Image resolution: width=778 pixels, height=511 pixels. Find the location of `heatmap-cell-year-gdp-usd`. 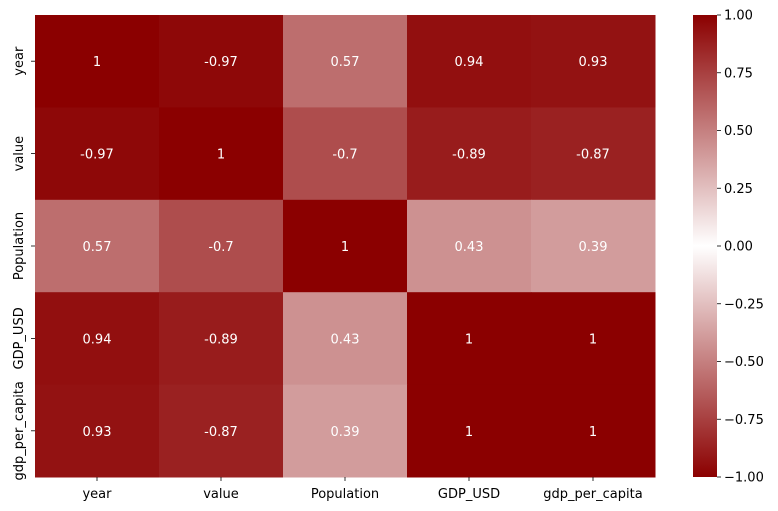

heatmap-cell-year-gdp-usd is located at coordinates (469, 61).